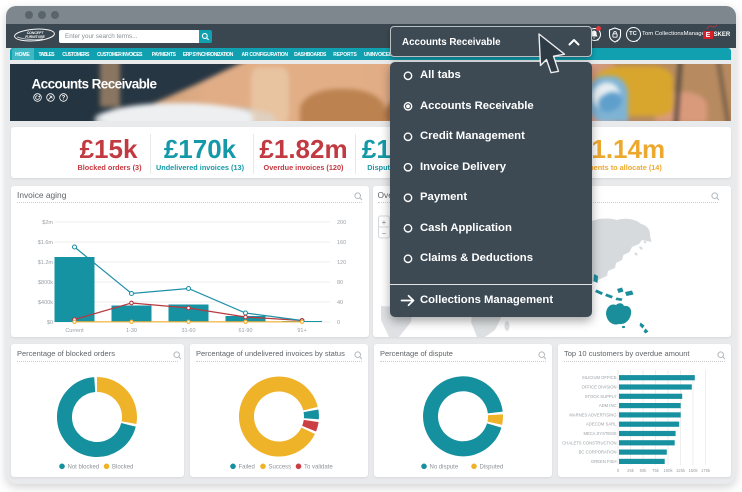  What do you see at coordinates (120, 55) in the screenshot?
I see `svg-text: CUSTOMER INVOICES` at bounding box center [120, 55].